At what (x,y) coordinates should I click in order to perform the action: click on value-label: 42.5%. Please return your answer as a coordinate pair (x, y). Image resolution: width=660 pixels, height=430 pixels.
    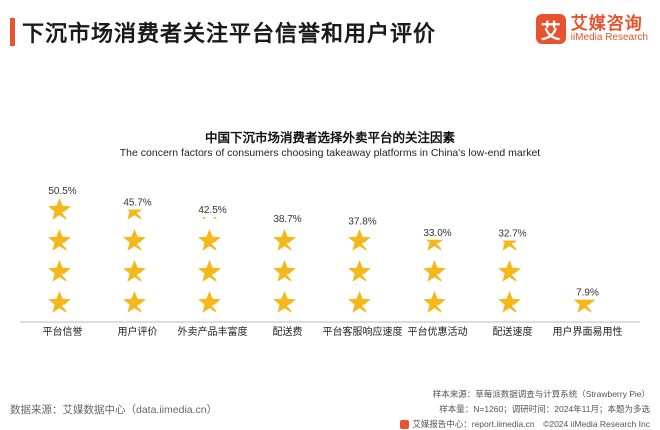
    Looking at the image, I should click on (212, 210).